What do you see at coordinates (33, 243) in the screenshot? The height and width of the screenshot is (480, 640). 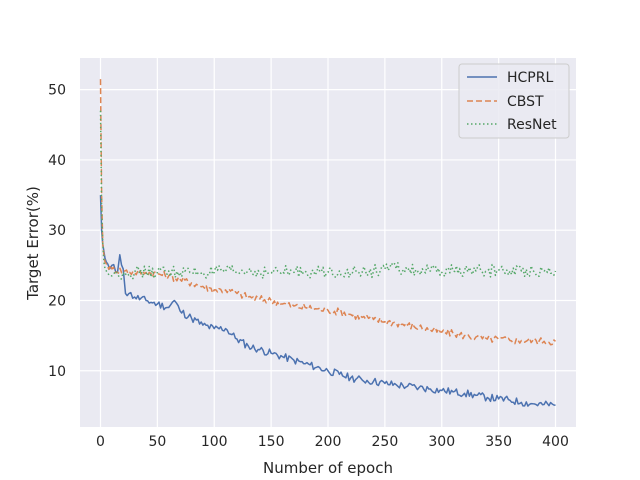 I see `y-axis-label: Target Error(%)` at bounding box center [33, 243].